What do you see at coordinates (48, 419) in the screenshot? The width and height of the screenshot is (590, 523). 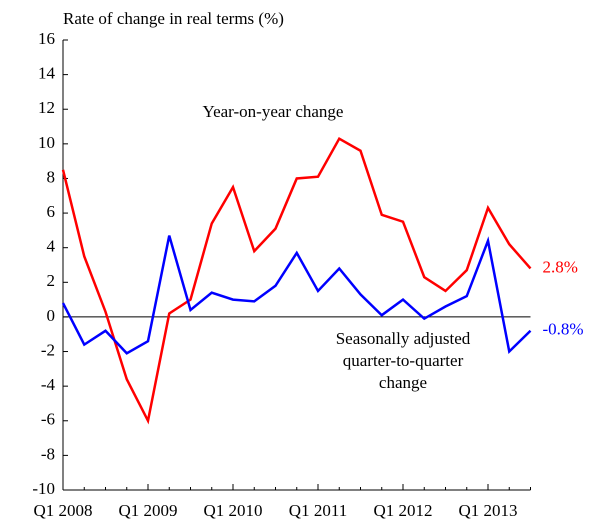 I see `y-tick-label: -6` at bounding box center [48, 419].